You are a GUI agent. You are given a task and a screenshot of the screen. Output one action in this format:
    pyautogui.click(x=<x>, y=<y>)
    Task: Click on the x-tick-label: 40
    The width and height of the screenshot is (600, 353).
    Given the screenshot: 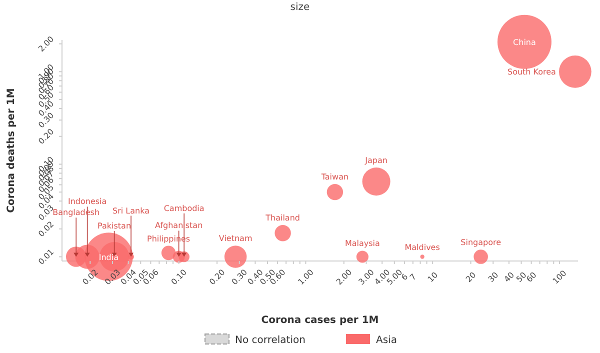 What is the action you would take?
    pyautogui.click(x=509, y=277)
    